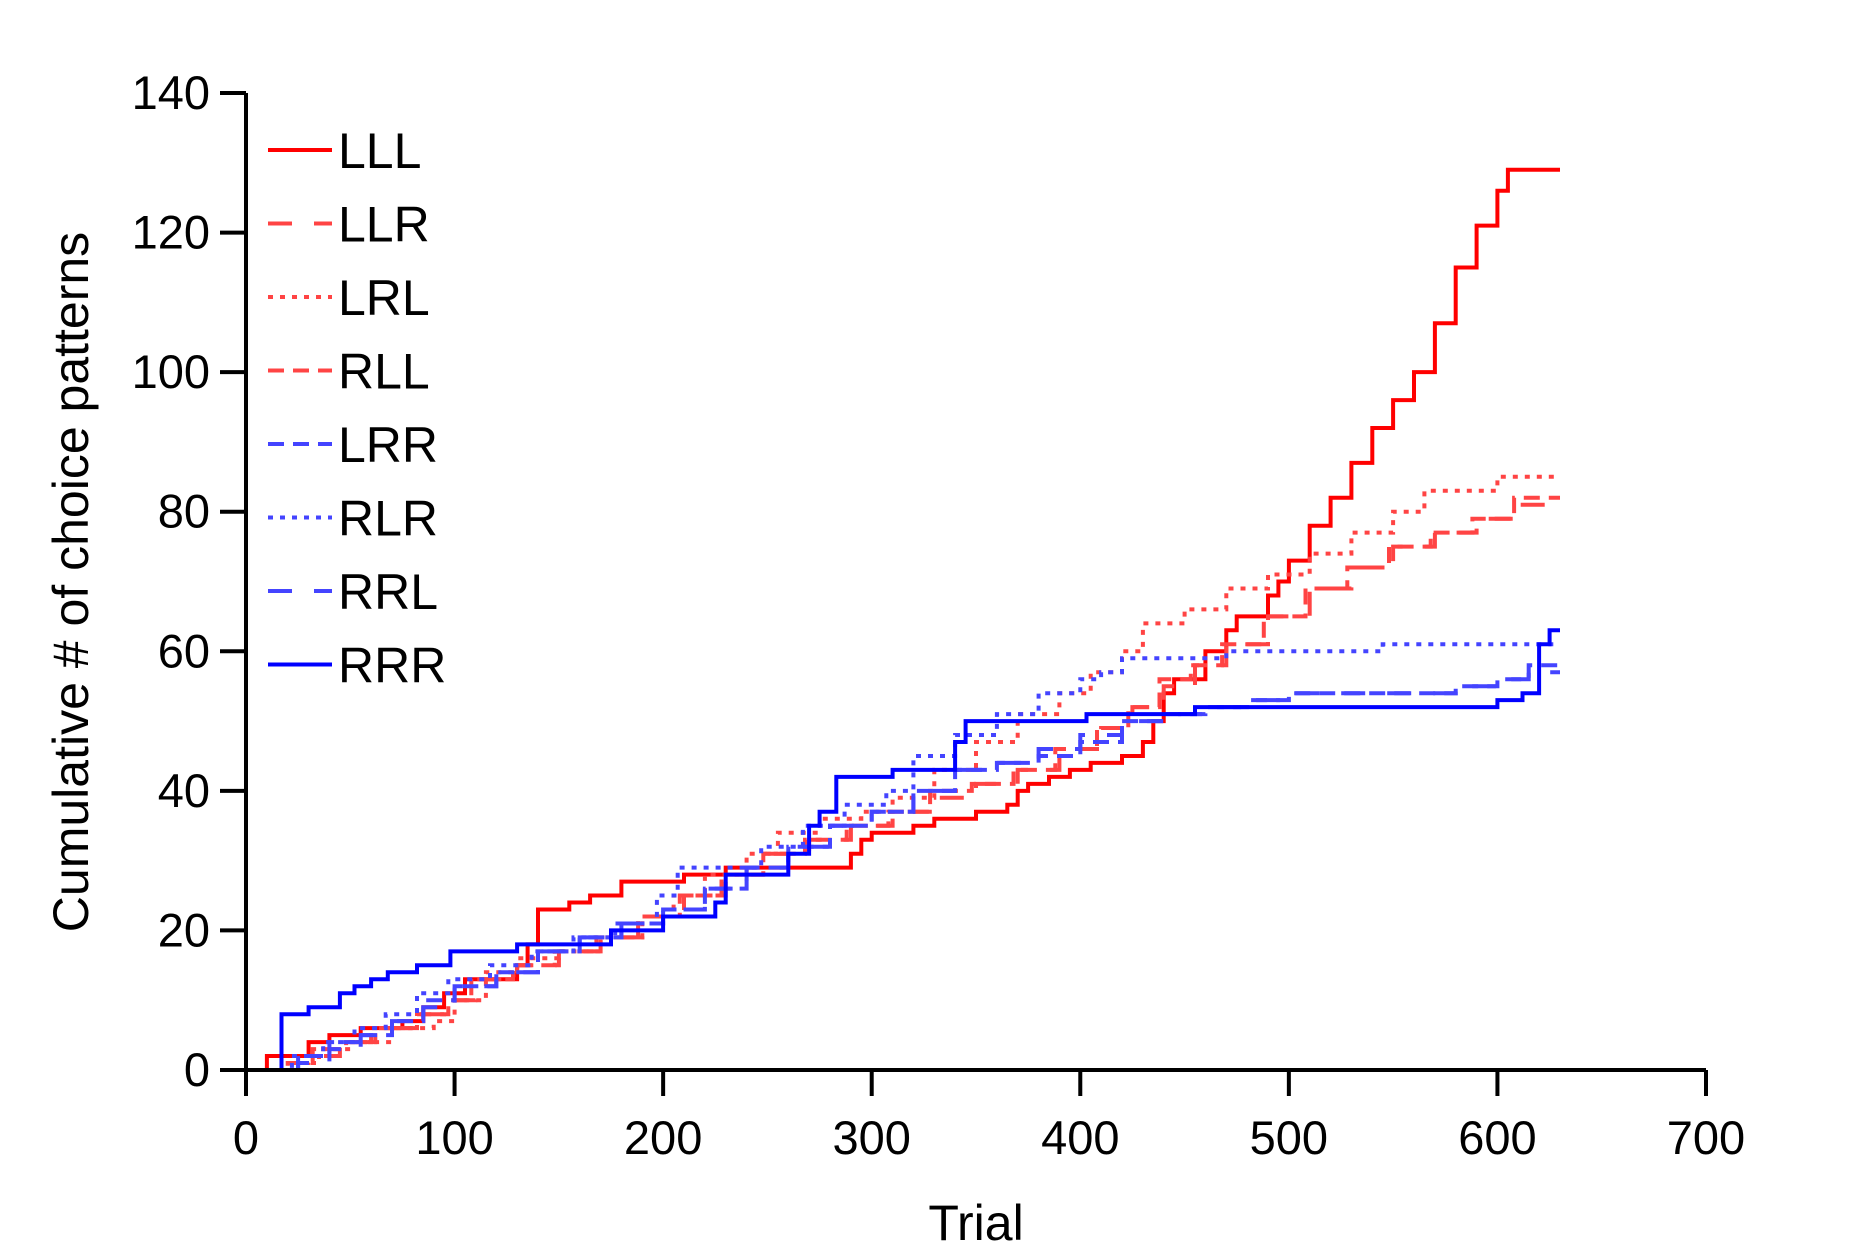  Describe the element at coordinates (975, 1222) in the screenshot. I see `x-axis-title: Trial` at that location.